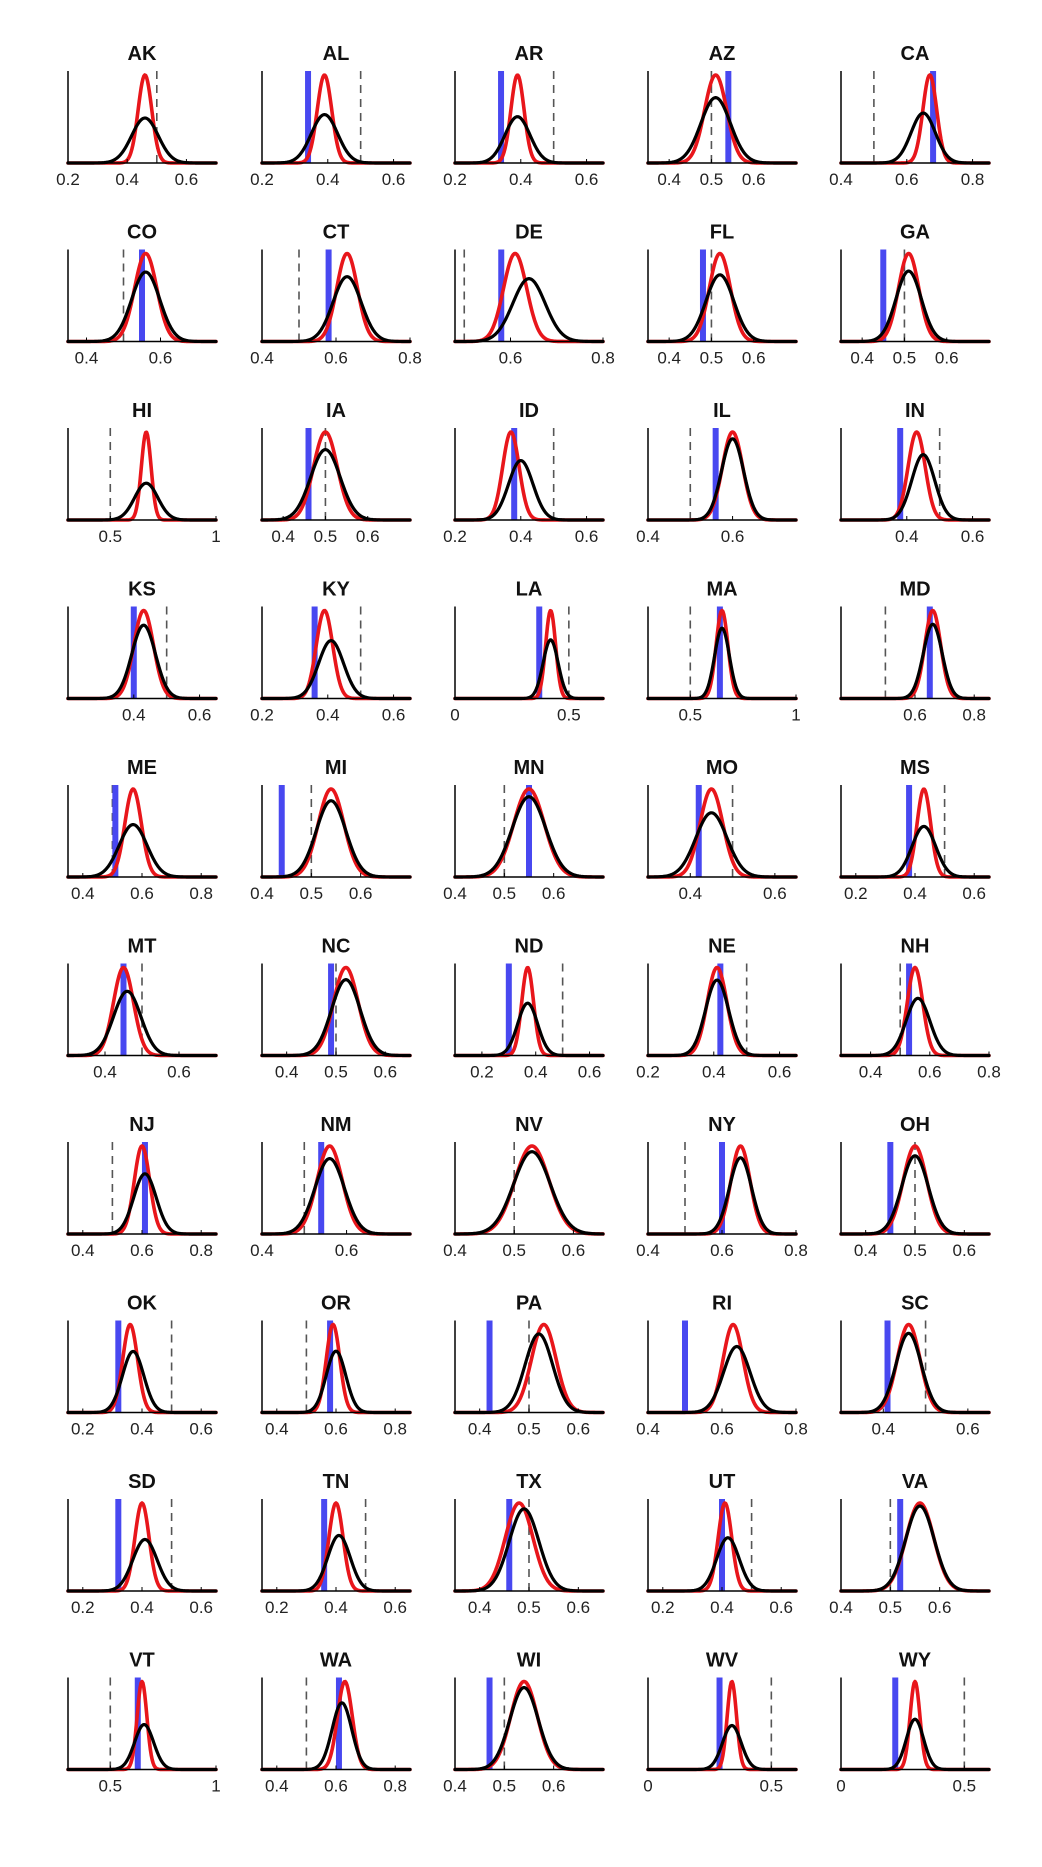  I want to click on panel-title: VA, so click(915, 1482).